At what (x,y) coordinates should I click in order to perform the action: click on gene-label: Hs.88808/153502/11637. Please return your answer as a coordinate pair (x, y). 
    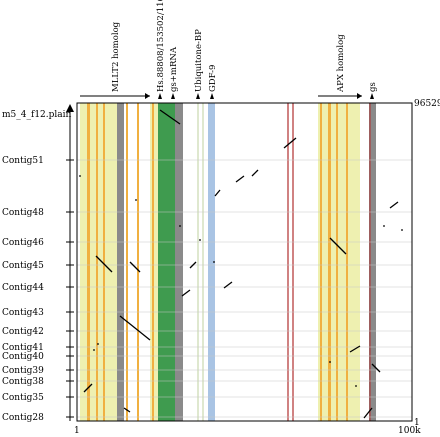
    Looking at the image, I should click on (161, 46).